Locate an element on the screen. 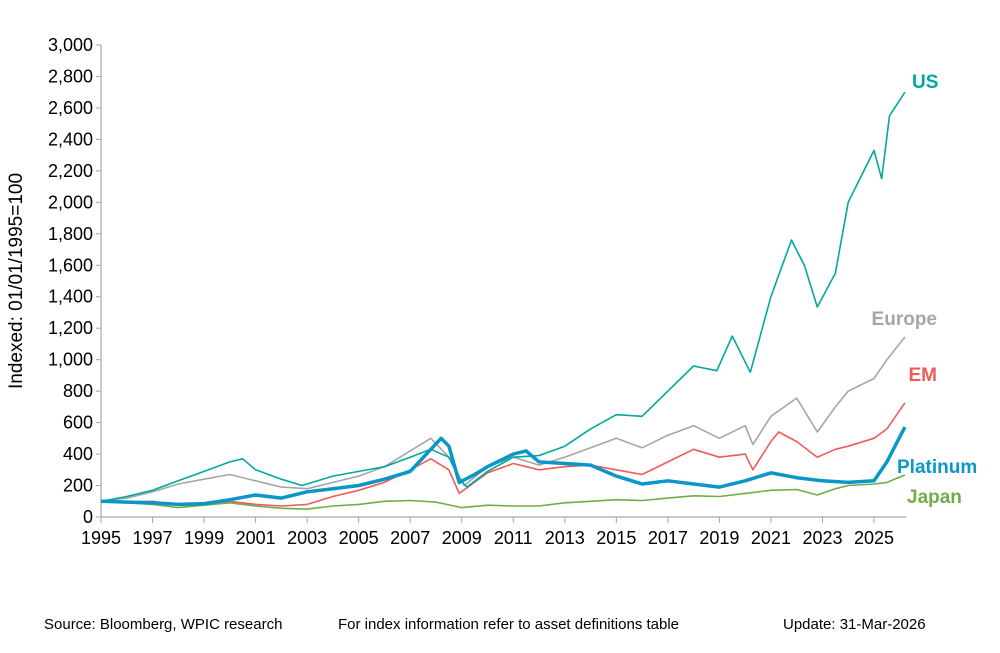 The height and width of the screenshot is (653, 1000). series-label-em: EM is located at coordinates (923, 375).